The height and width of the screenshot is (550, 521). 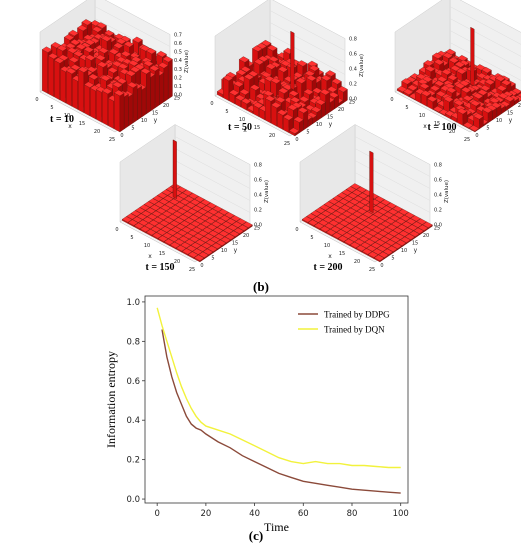 What do you see at coordinates (132, 129) in the screenshot?
I see `y-tick-label: 5` at bounding box center [132, 129].